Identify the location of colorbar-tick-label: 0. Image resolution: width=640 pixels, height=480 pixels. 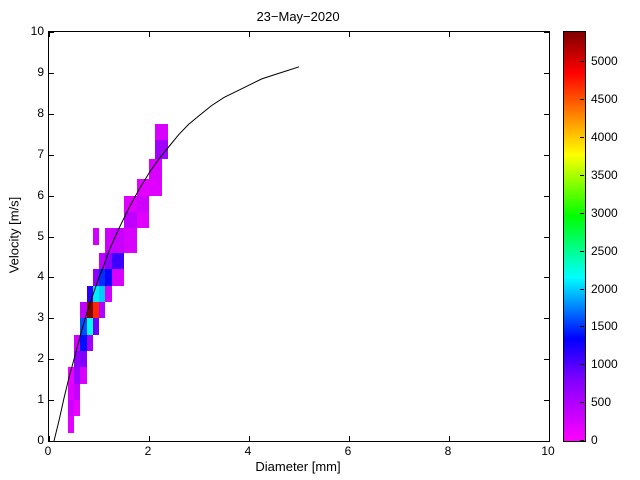
(594, 440).